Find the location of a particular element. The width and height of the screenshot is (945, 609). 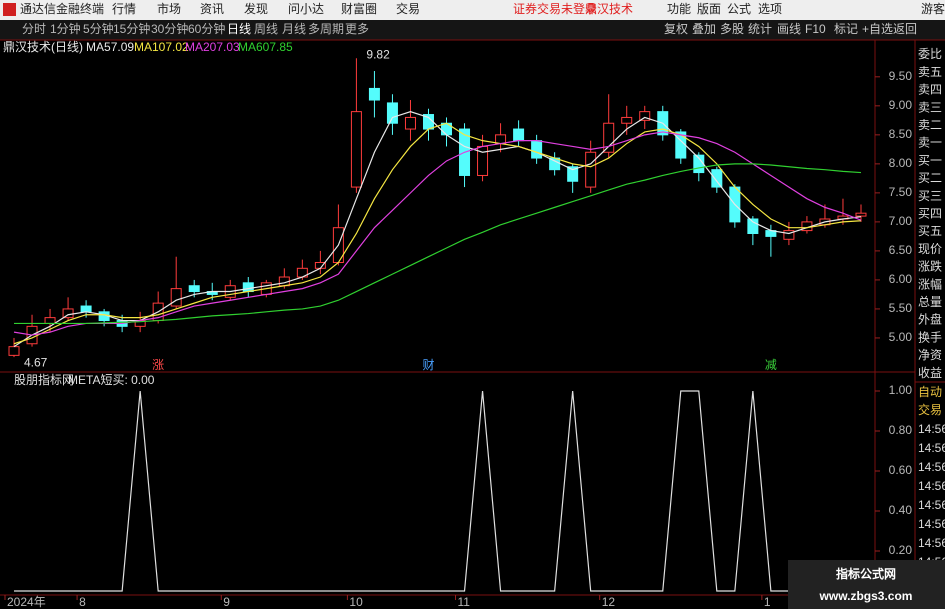

menu-item: 资讯 is located at coordinates (212, 9).